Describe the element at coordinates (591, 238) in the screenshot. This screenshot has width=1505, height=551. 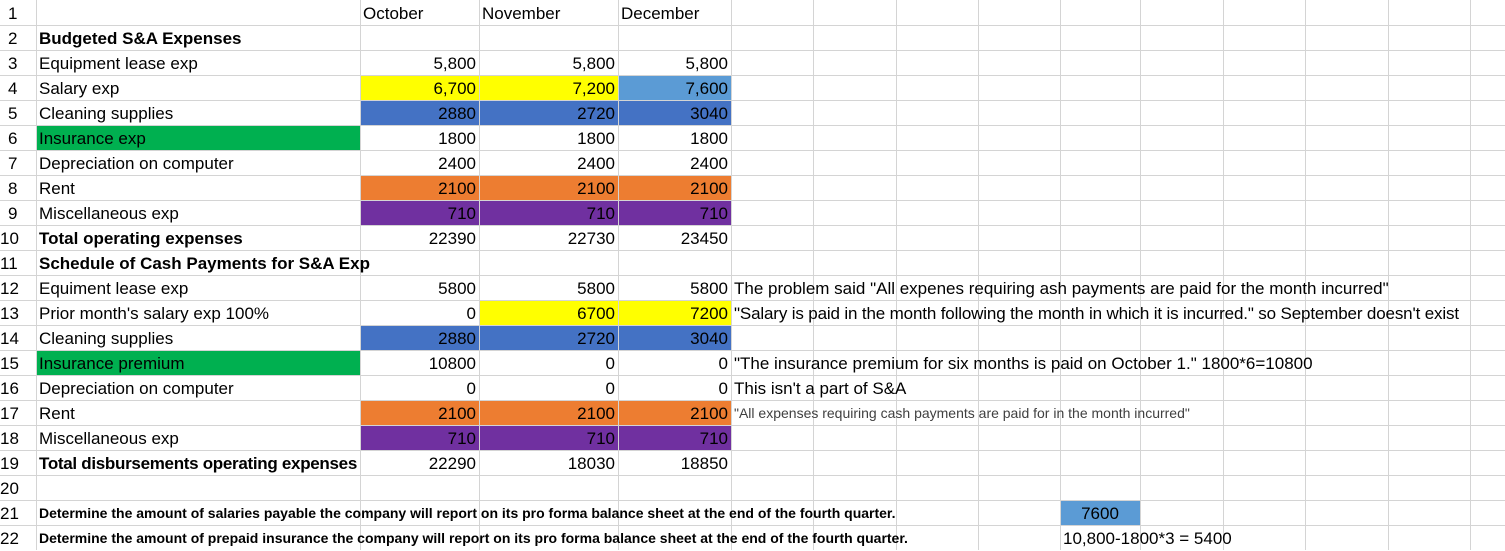
I see `total-value-cell: 22730` at that location.